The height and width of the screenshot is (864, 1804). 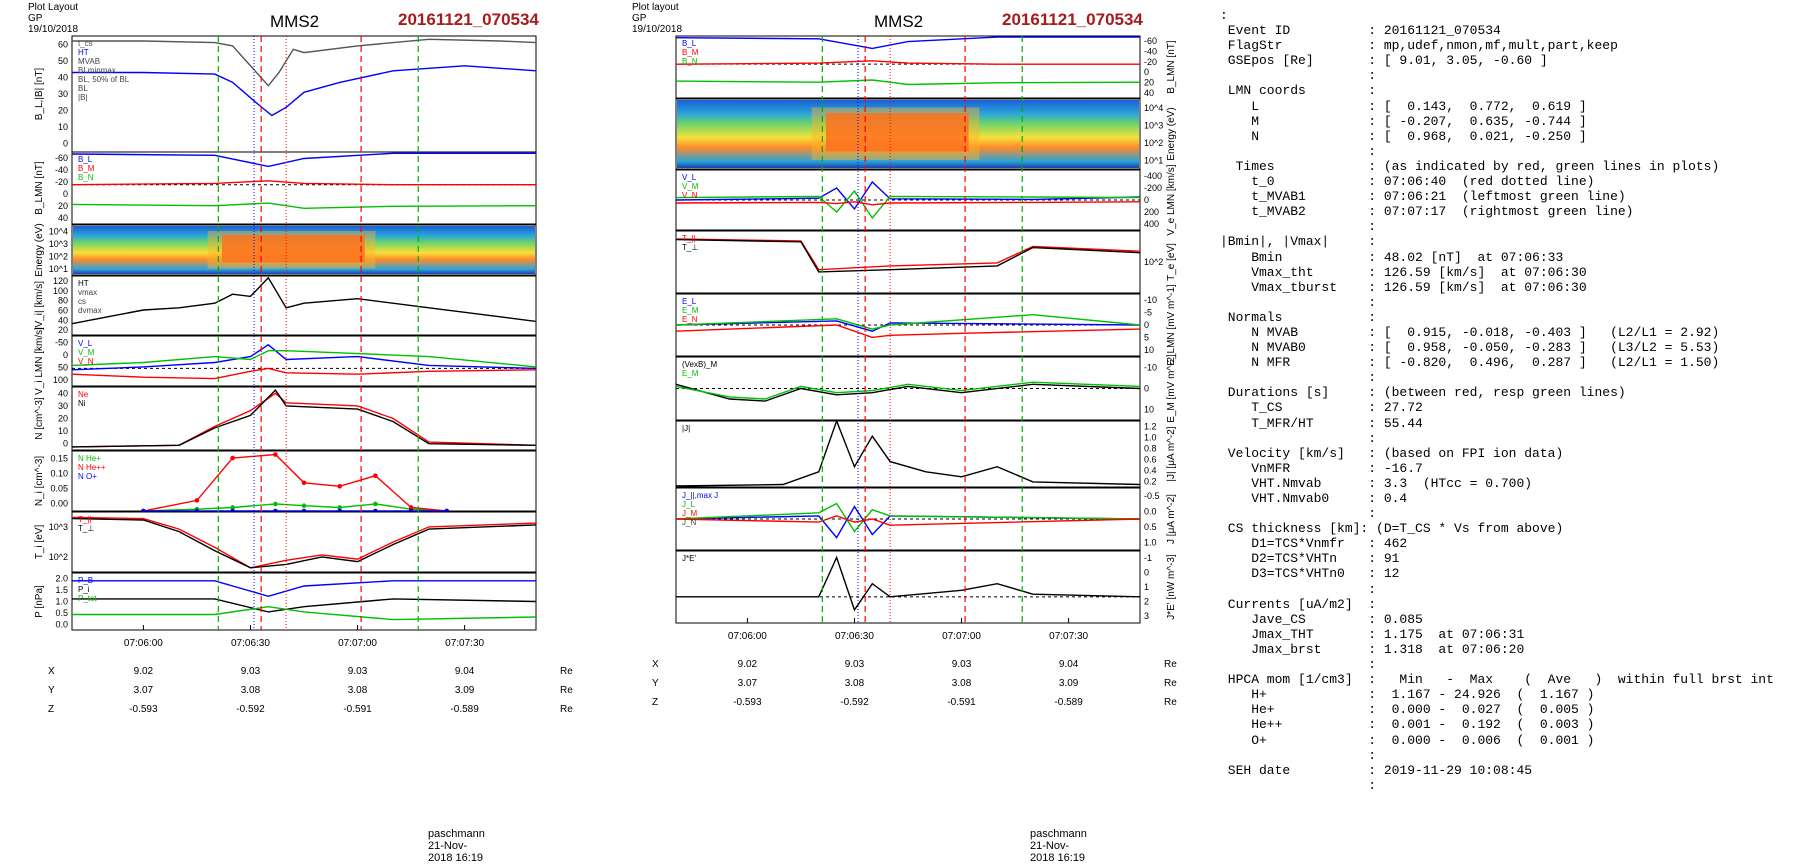 I want to click on y-tick-label: 0.8, so click(x=1150, y=449).